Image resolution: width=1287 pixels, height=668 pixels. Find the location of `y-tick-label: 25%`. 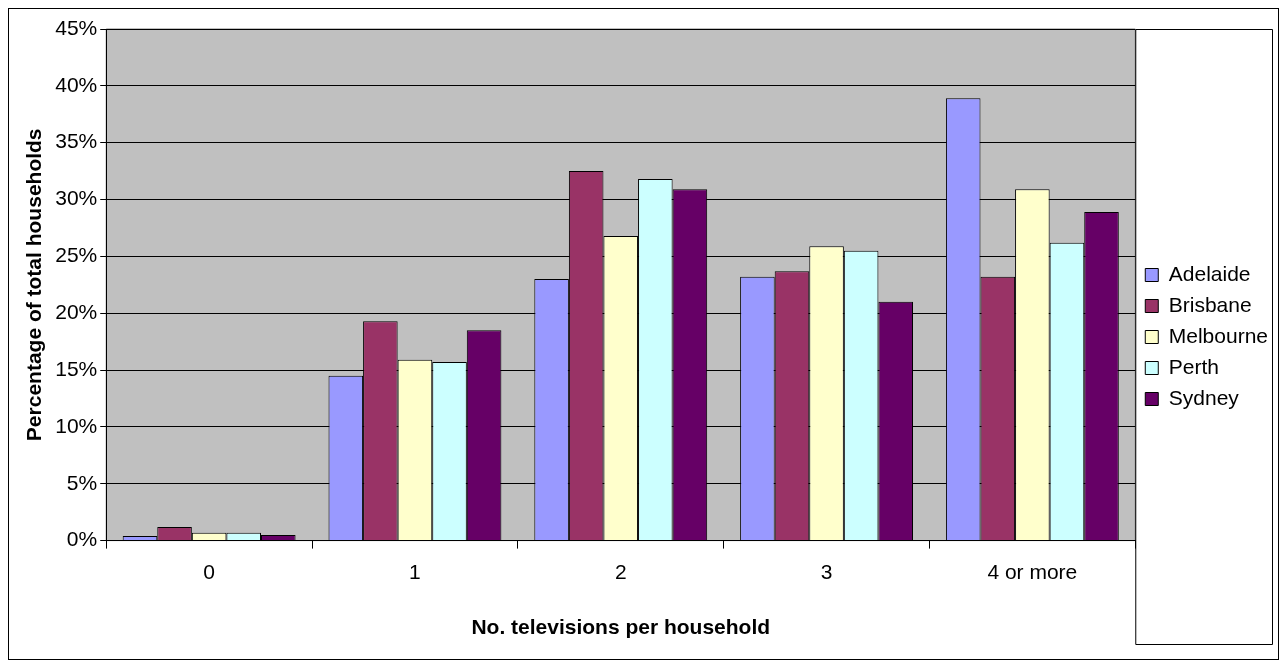

y-tick-label: 25% is located at coordinates (76, 255).